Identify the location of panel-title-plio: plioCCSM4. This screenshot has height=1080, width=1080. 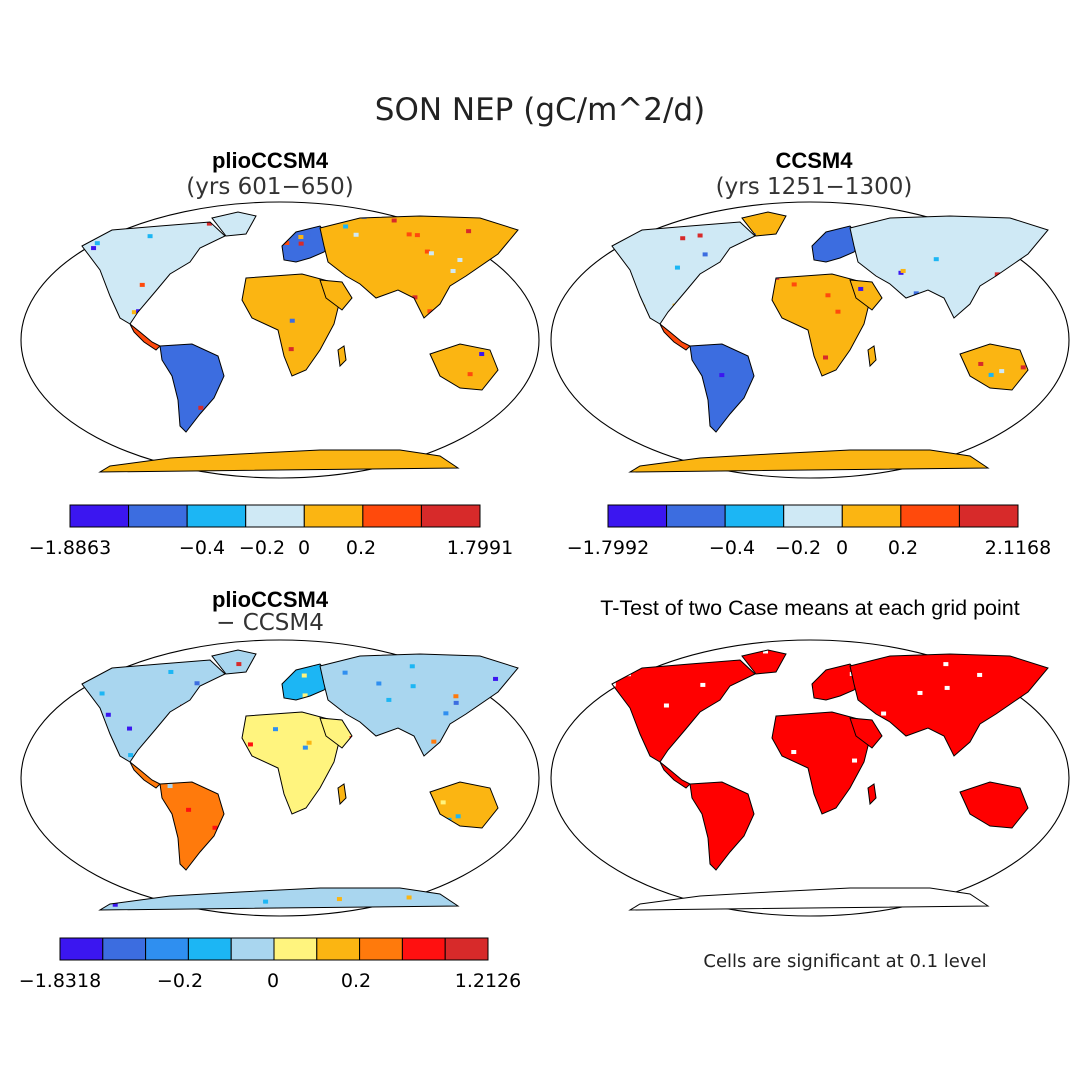
(270, 160).